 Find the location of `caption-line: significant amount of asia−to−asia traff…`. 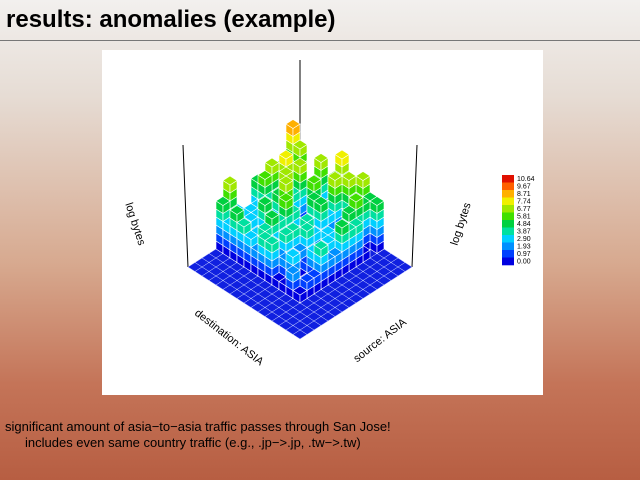

caption-line: significant amount of asia−to−asia traff… is located at coordinates (198, 426).